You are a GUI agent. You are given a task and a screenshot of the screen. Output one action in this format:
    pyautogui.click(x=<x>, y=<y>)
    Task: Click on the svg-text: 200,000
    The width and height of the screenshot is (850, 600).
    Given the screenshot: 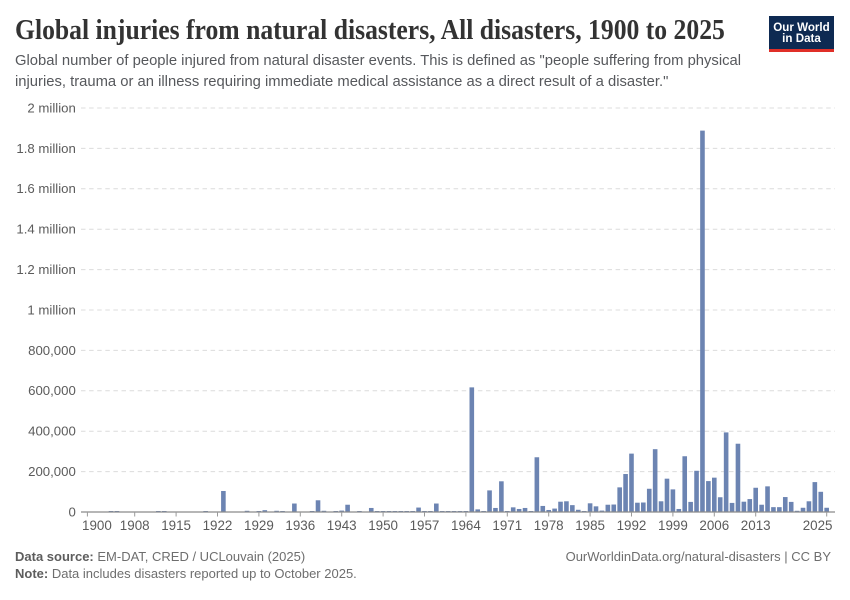 What is the action you would take?
    pyautogui.click(x=52, y=471)
    